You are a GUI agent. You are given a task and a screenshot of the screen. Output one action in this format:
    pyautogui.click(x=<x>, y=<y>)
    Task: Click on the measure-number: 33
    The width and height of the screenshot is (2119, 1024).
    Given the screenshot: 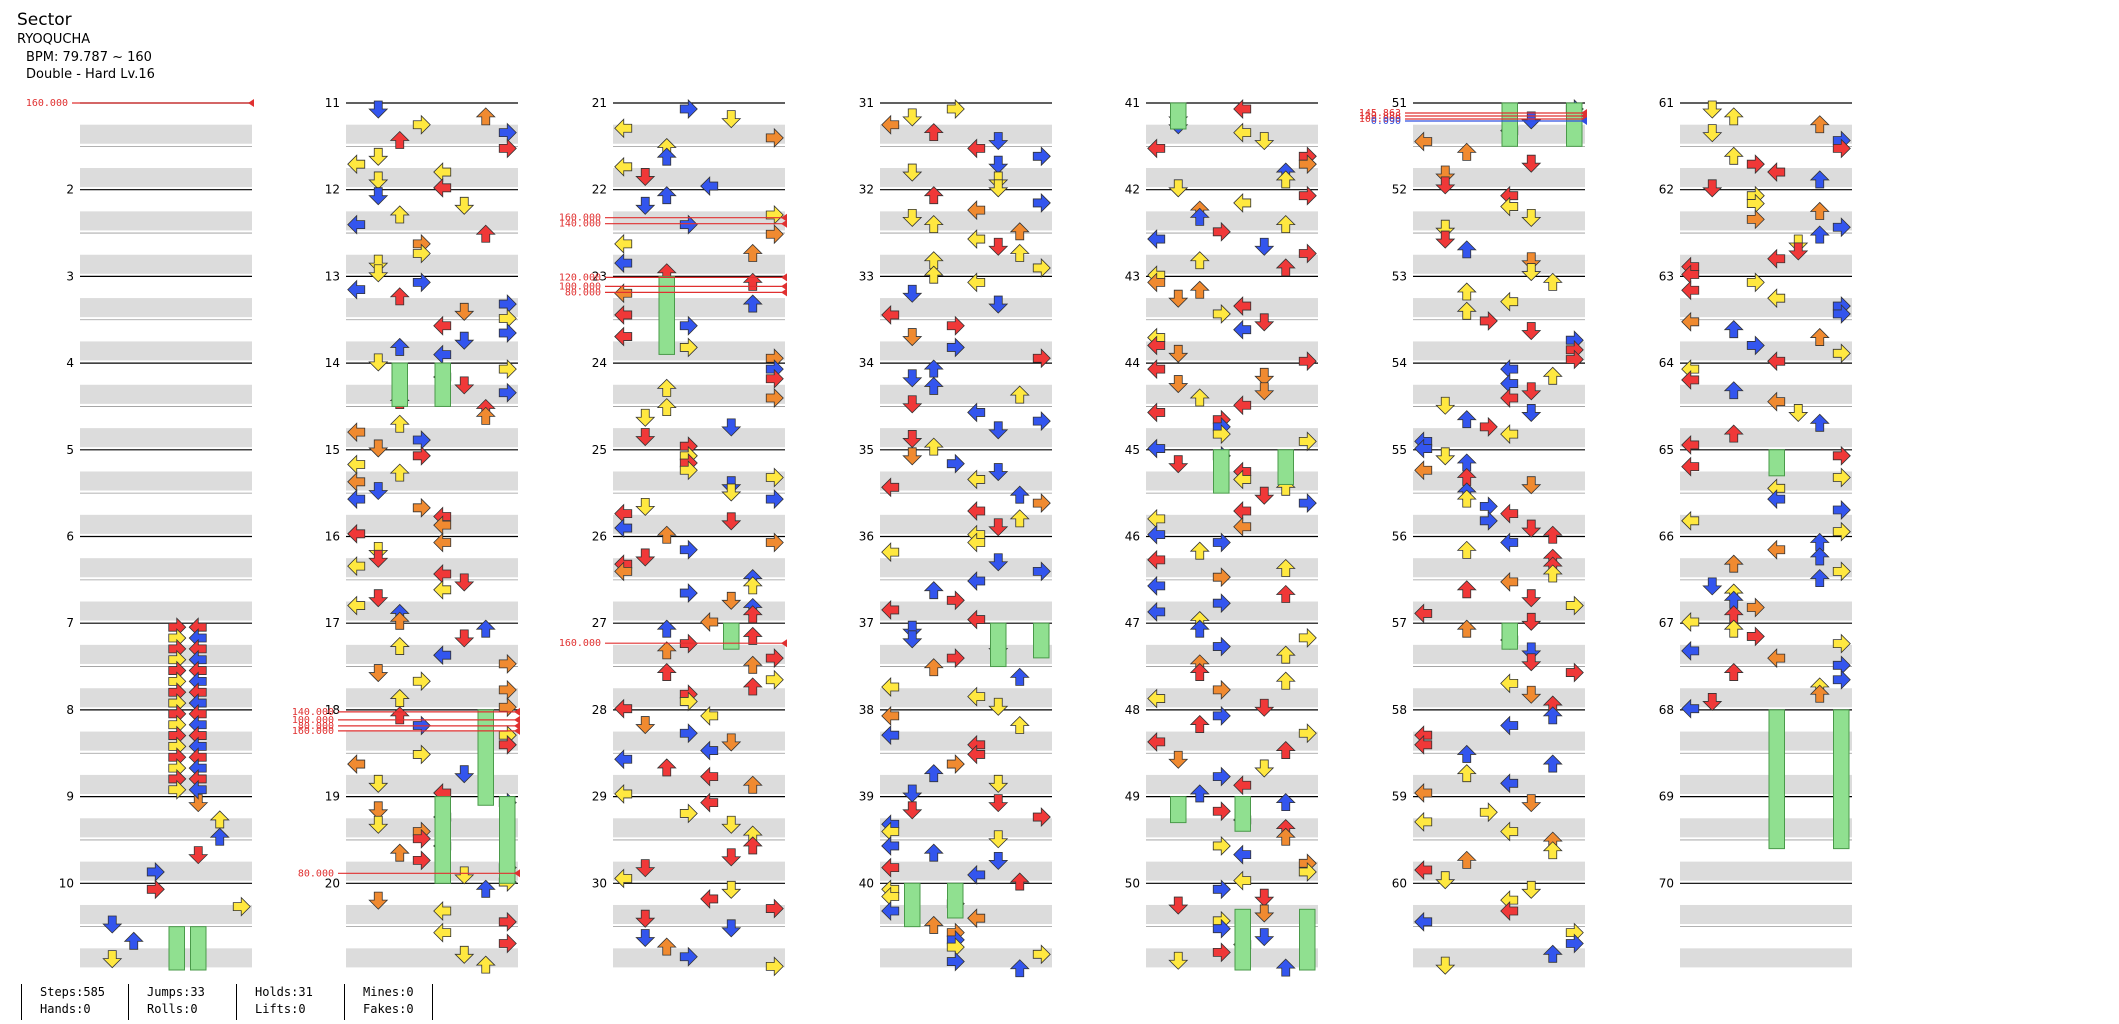 What is the action you would take?
    pyautogui.click(x=866, y=276)
    